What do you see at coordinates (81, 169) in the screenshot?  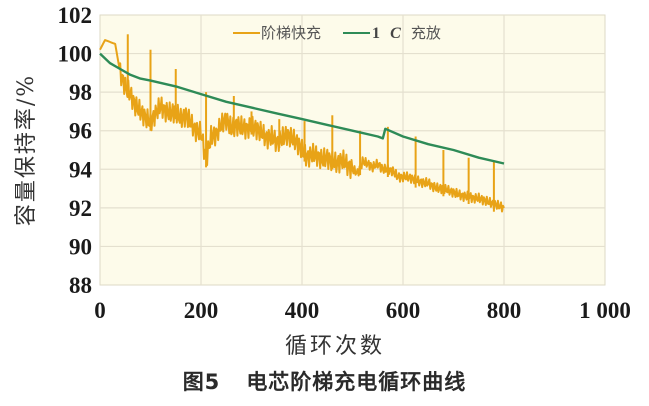 I see `y-tick-label: 94` at bounding box center [81, 169].